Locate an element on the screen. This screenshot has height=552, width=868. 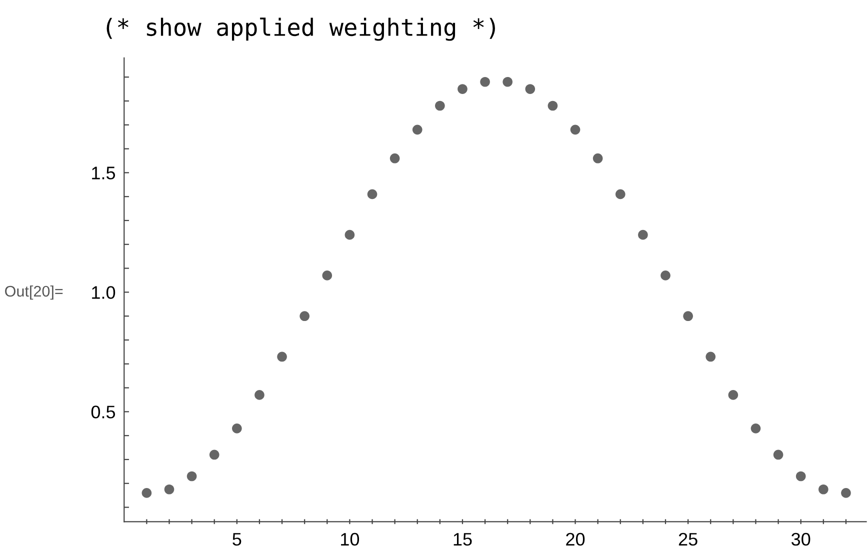
x-tick-label: 5 is located at coordinates (237, 539).